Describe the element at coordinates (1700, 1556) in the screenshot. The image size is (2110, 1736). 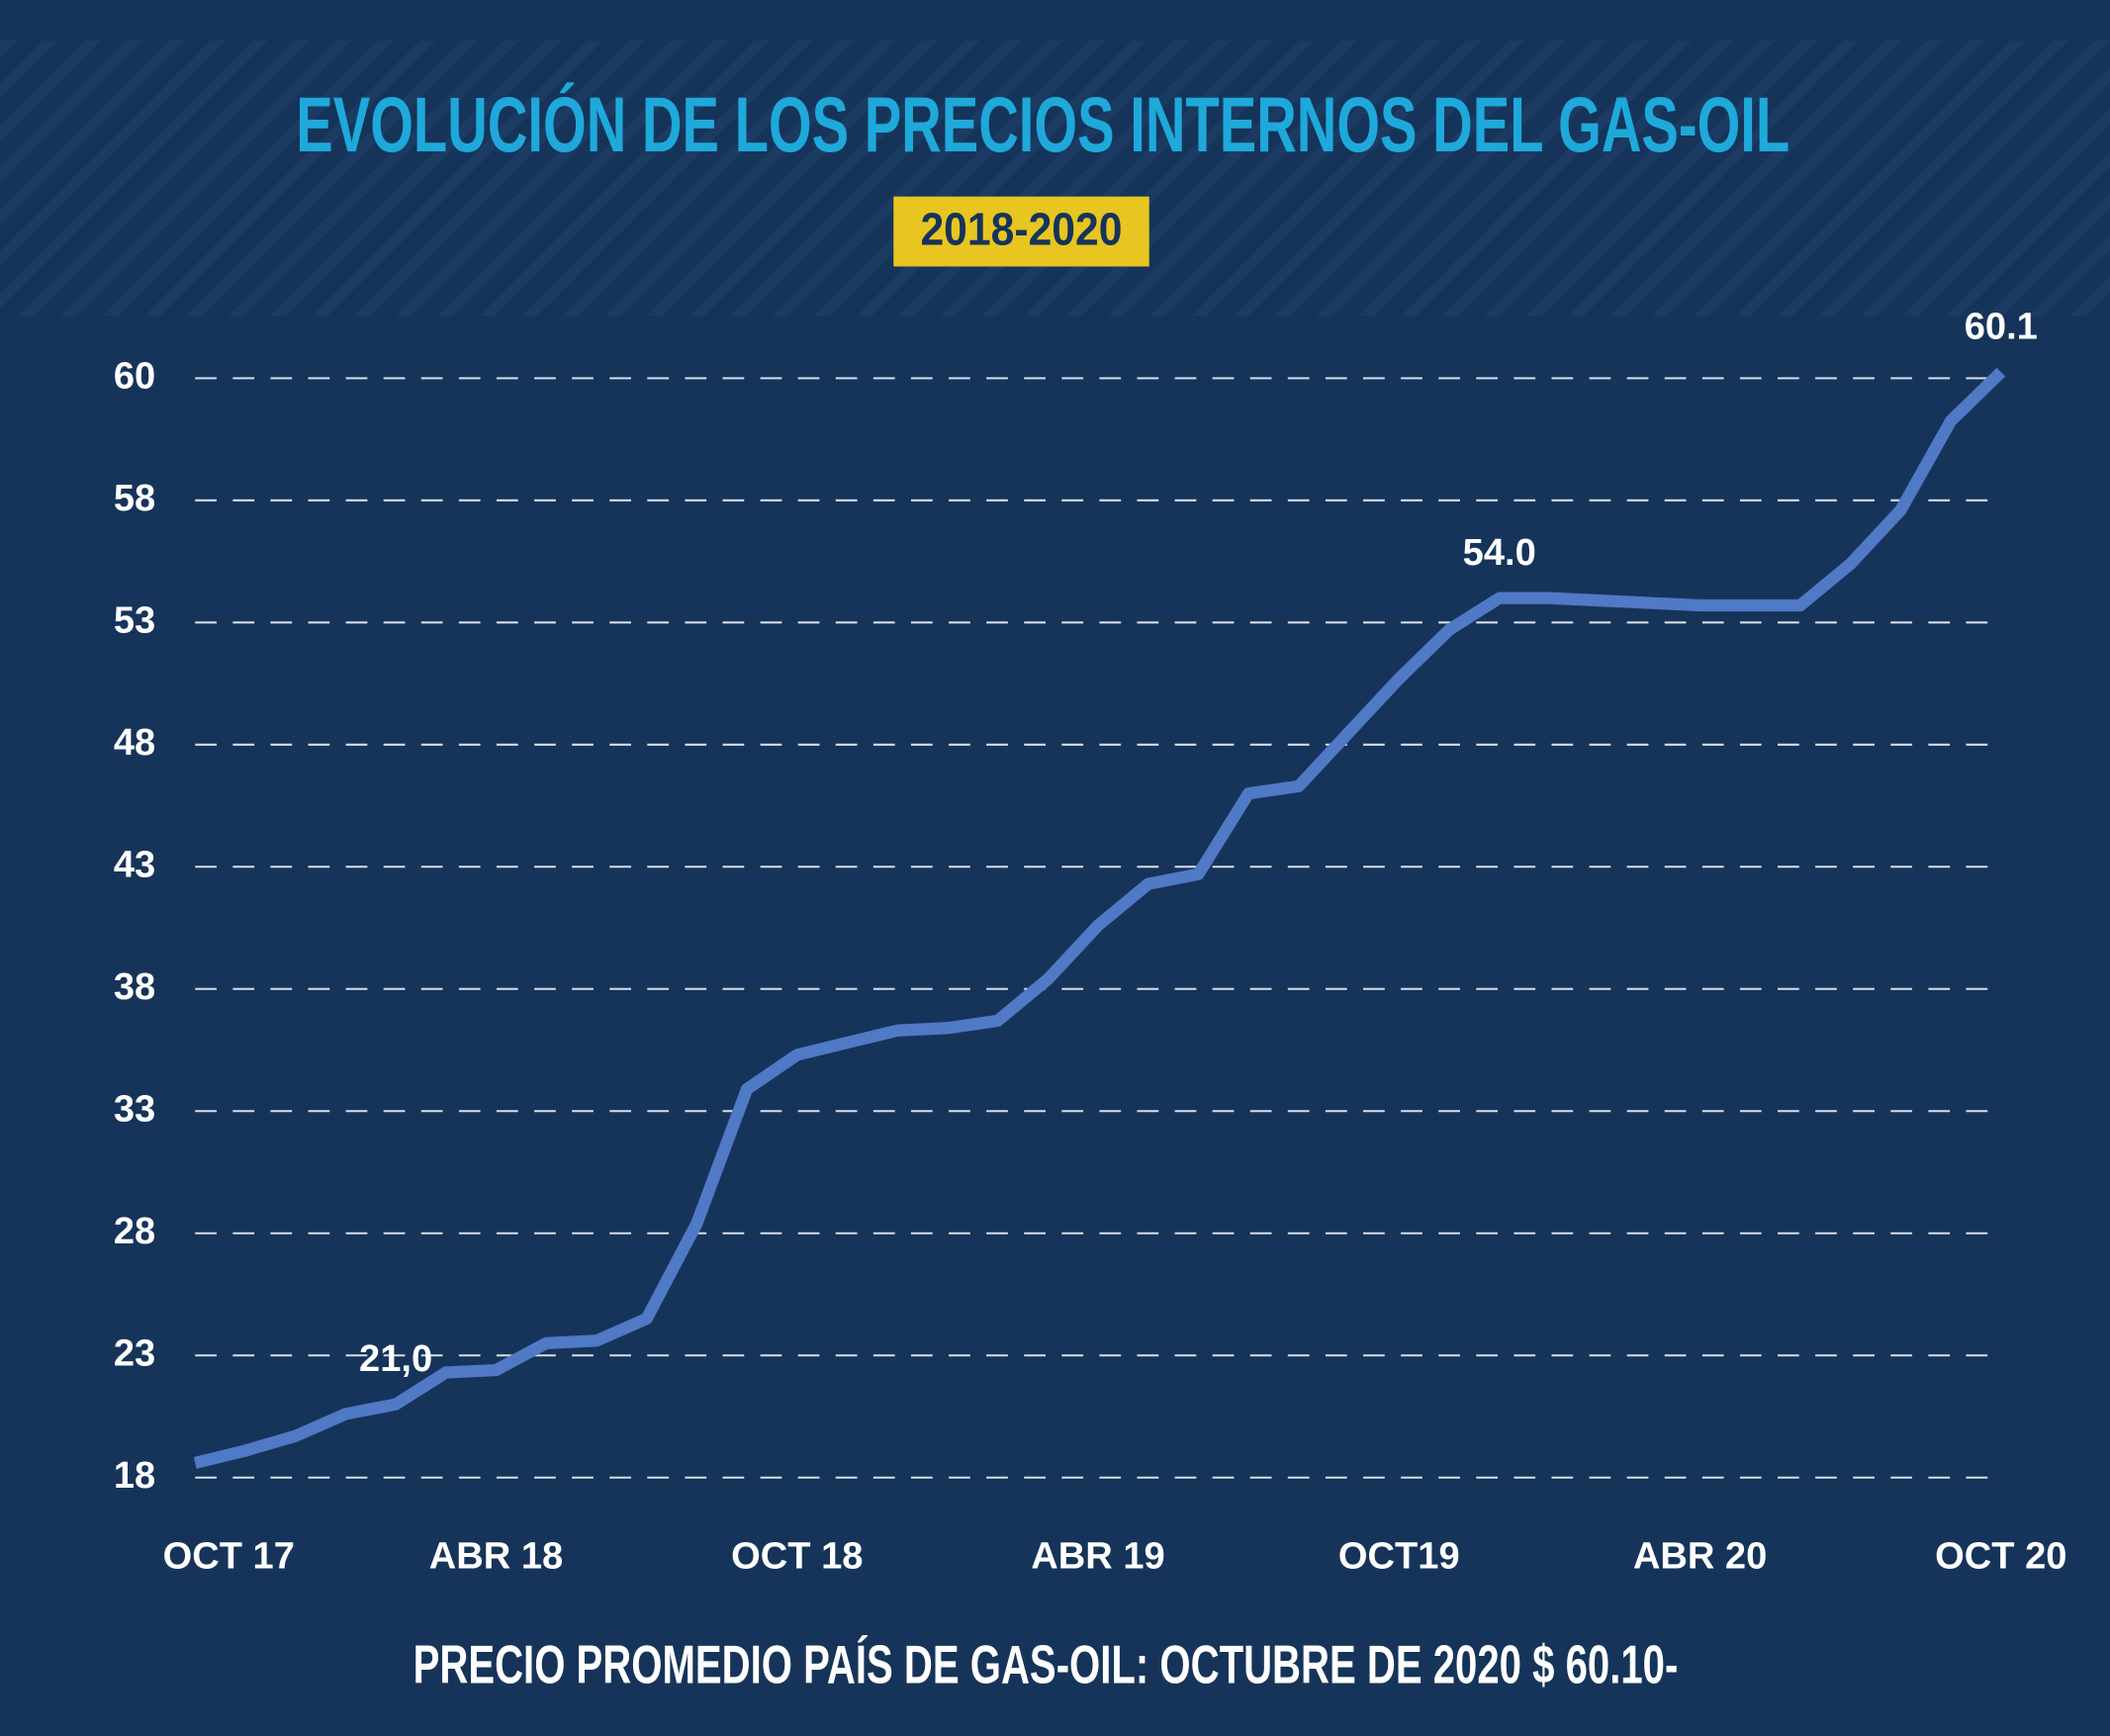
I see `x-tick-label: ABR 20` at that location.